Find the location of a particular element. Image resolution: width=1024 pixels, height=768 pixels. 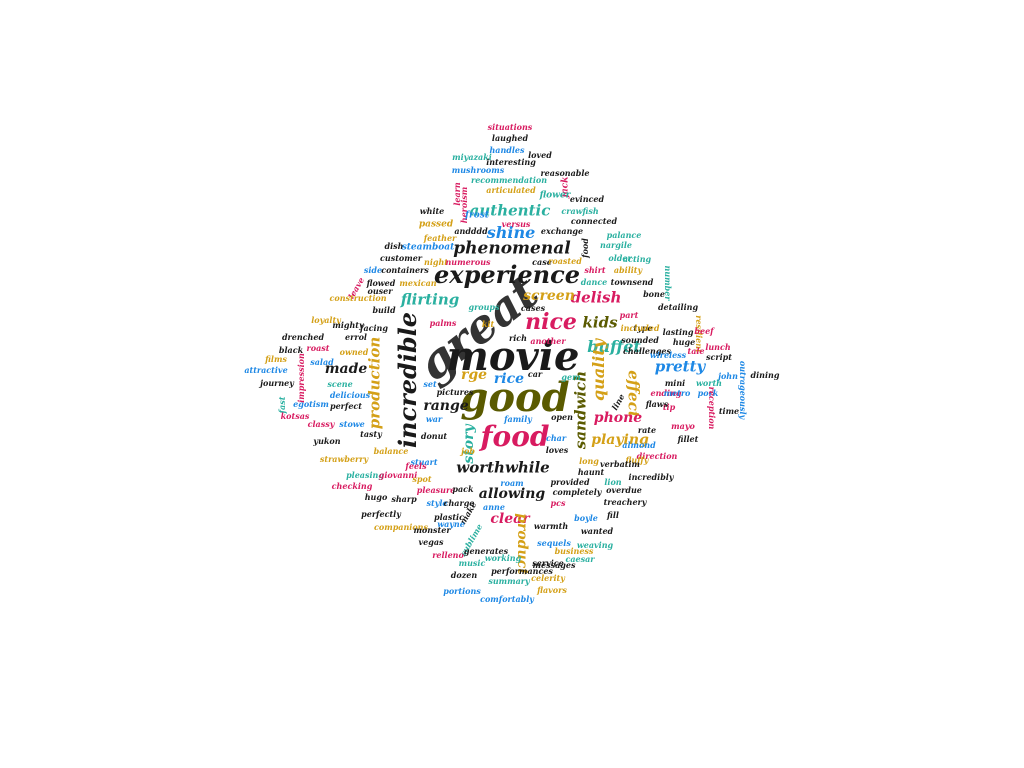

word: containers is located at coordinates (405, 270).